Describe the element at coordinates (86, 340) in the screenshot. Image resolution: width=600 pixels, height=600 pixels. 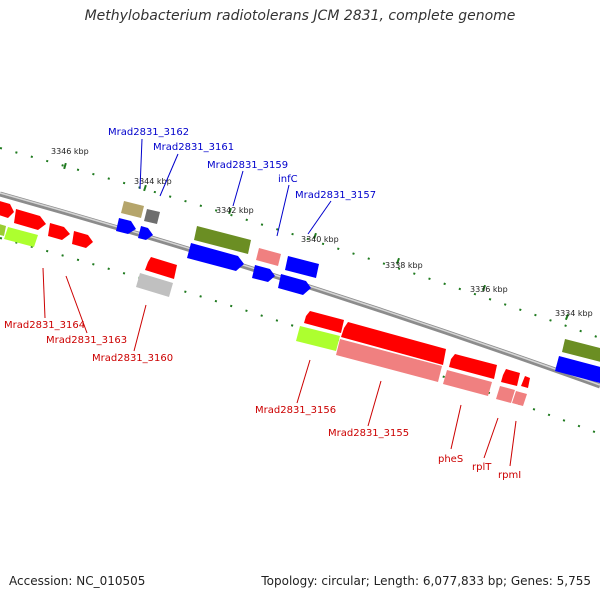
I see `gene-label: Mrad2831_3163` at that location.